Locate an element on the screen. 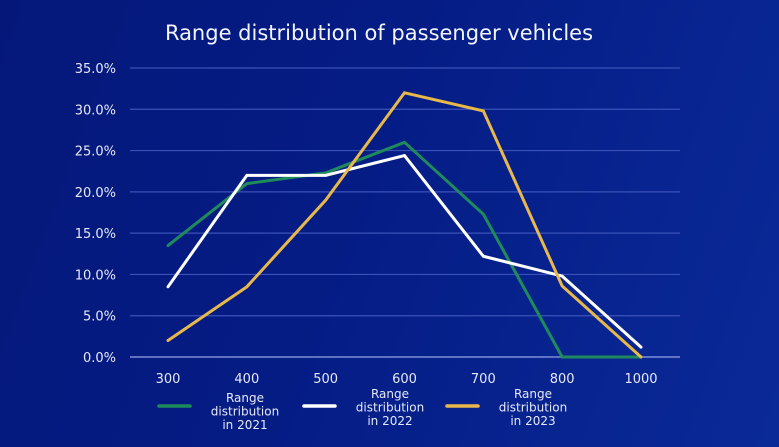 The width and height of the screenshot is (779, 447). x-tick-label: 600 is located at coordinates (404, 379).